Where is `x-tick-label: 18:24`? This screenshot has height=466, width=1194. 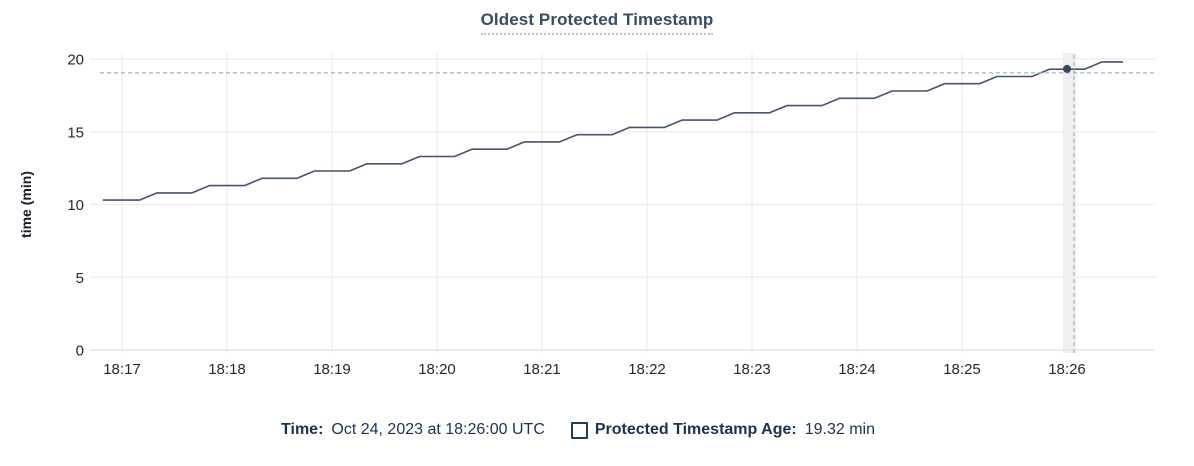 x-tick-label: 18:24 is located at coordinates (857, 369).